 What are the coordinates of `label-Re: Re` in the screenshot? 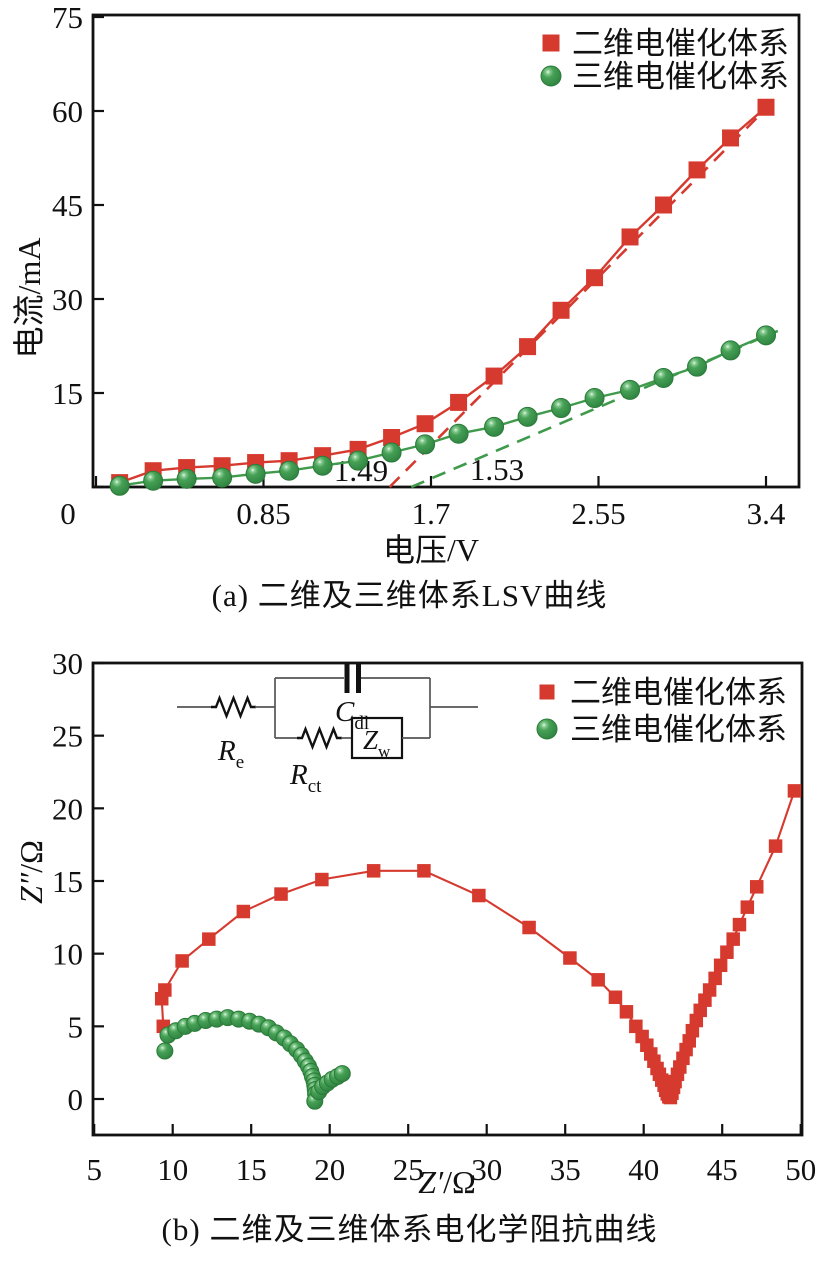 It's located at (230, 754).